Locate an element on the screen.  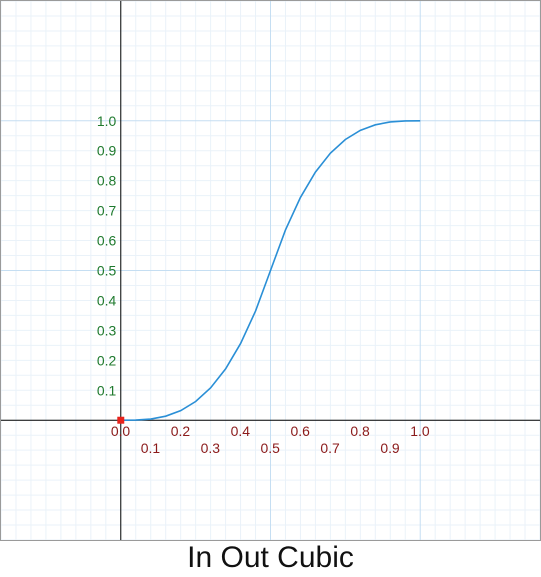
y-tick-label: 1.0 is located at coordinates (107, 121).